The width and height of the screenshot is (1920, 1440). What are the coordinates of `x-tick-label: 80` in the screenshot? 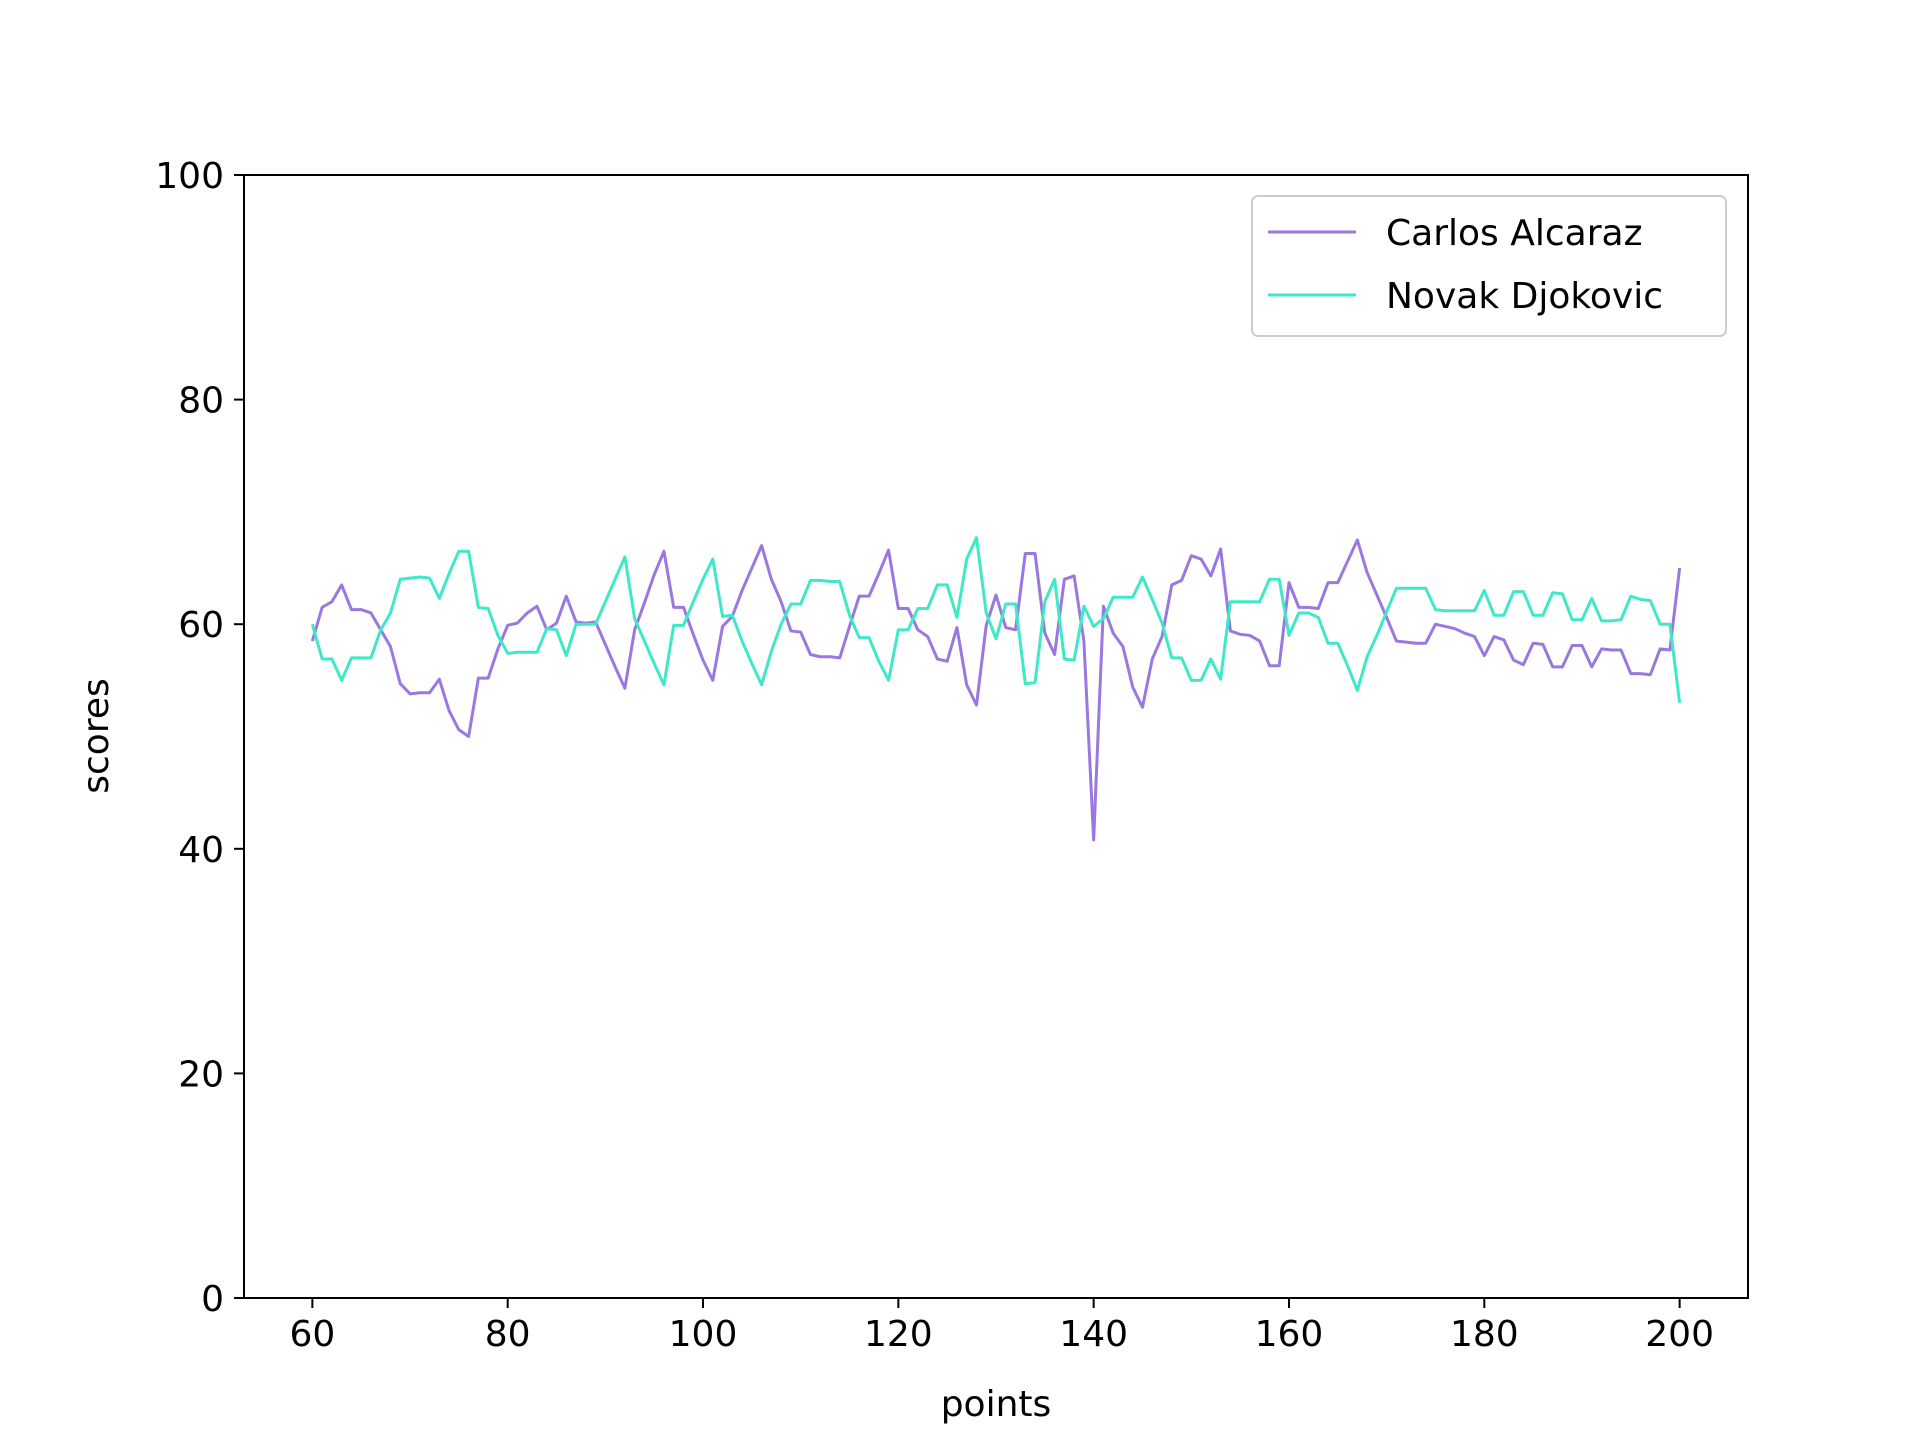 It's located at (508, 1334).